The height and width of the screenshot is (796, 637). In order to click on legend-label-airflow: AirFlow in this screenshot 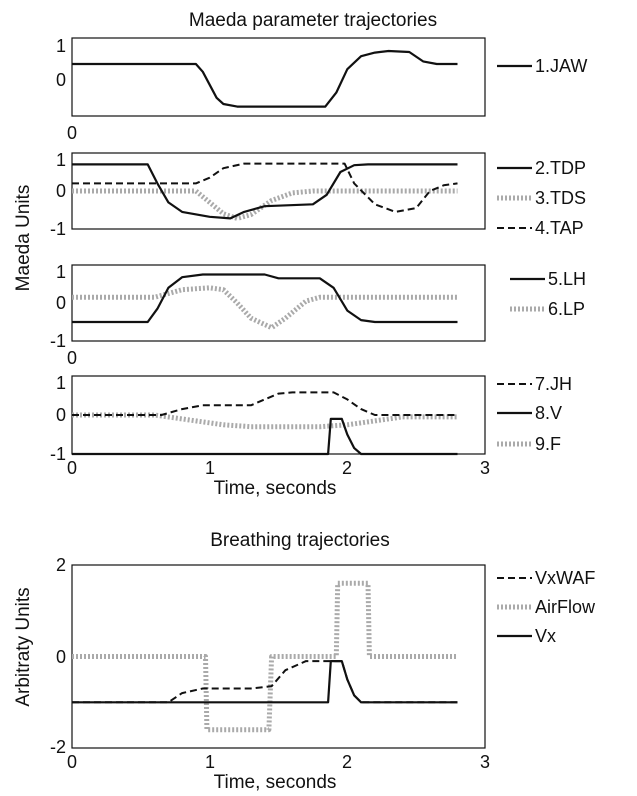, I will do `click(565, 607)`.